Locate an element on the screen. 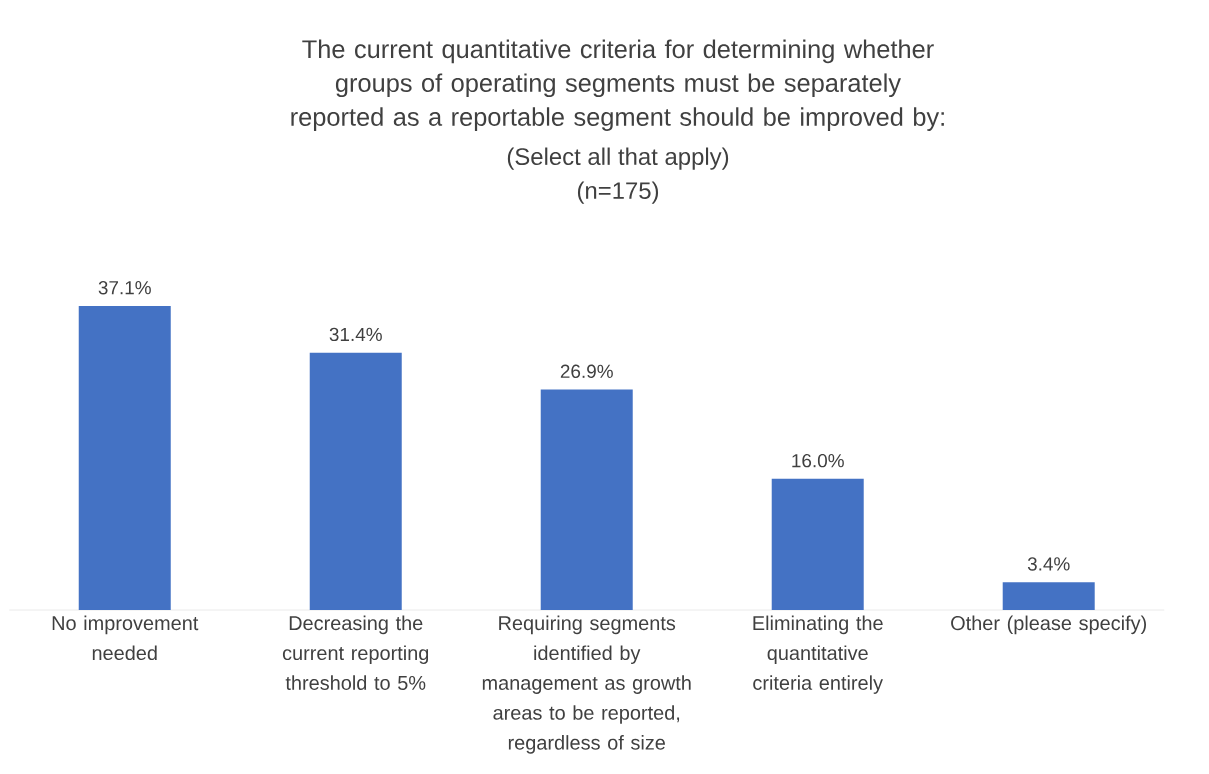 This screenshot has height=774, width=1209. data-label: 26.9% is located at coordinates (586, 371).